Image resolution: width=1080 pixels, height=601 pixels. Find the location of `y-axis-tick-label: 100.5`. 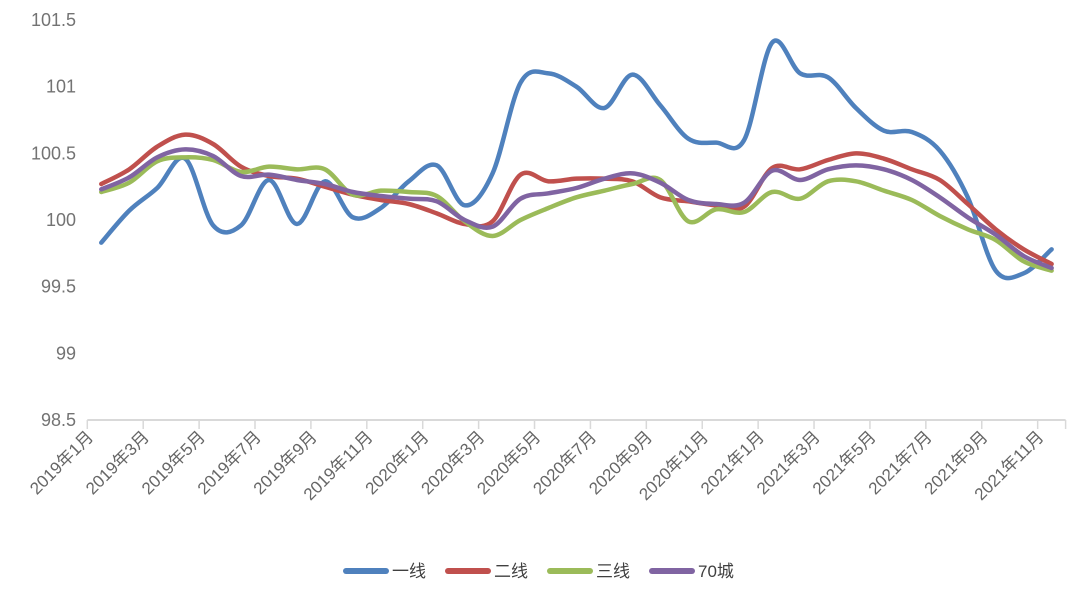

y-axis-tick-label: 100.5 is located at coordinates (53, 153).